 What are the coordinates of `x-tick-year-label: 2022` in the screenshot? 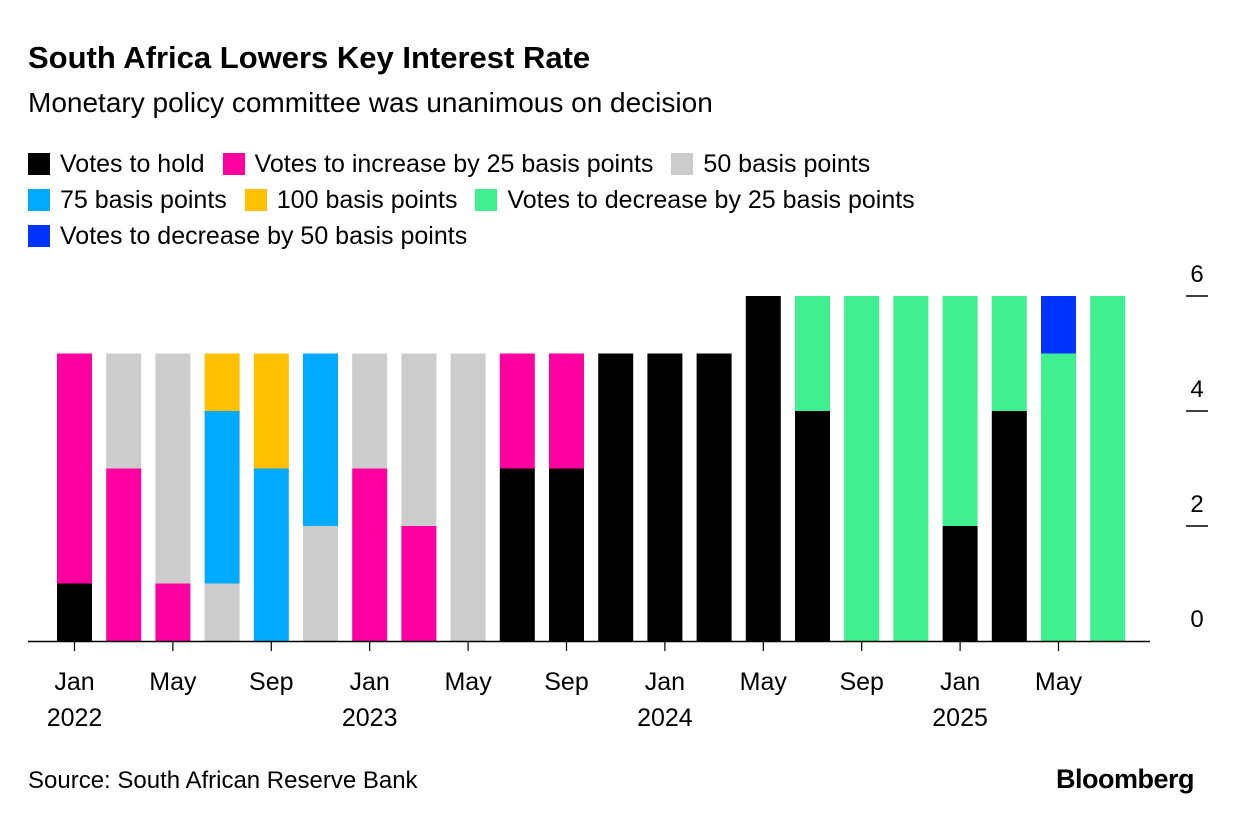 It's located at (75, 718).